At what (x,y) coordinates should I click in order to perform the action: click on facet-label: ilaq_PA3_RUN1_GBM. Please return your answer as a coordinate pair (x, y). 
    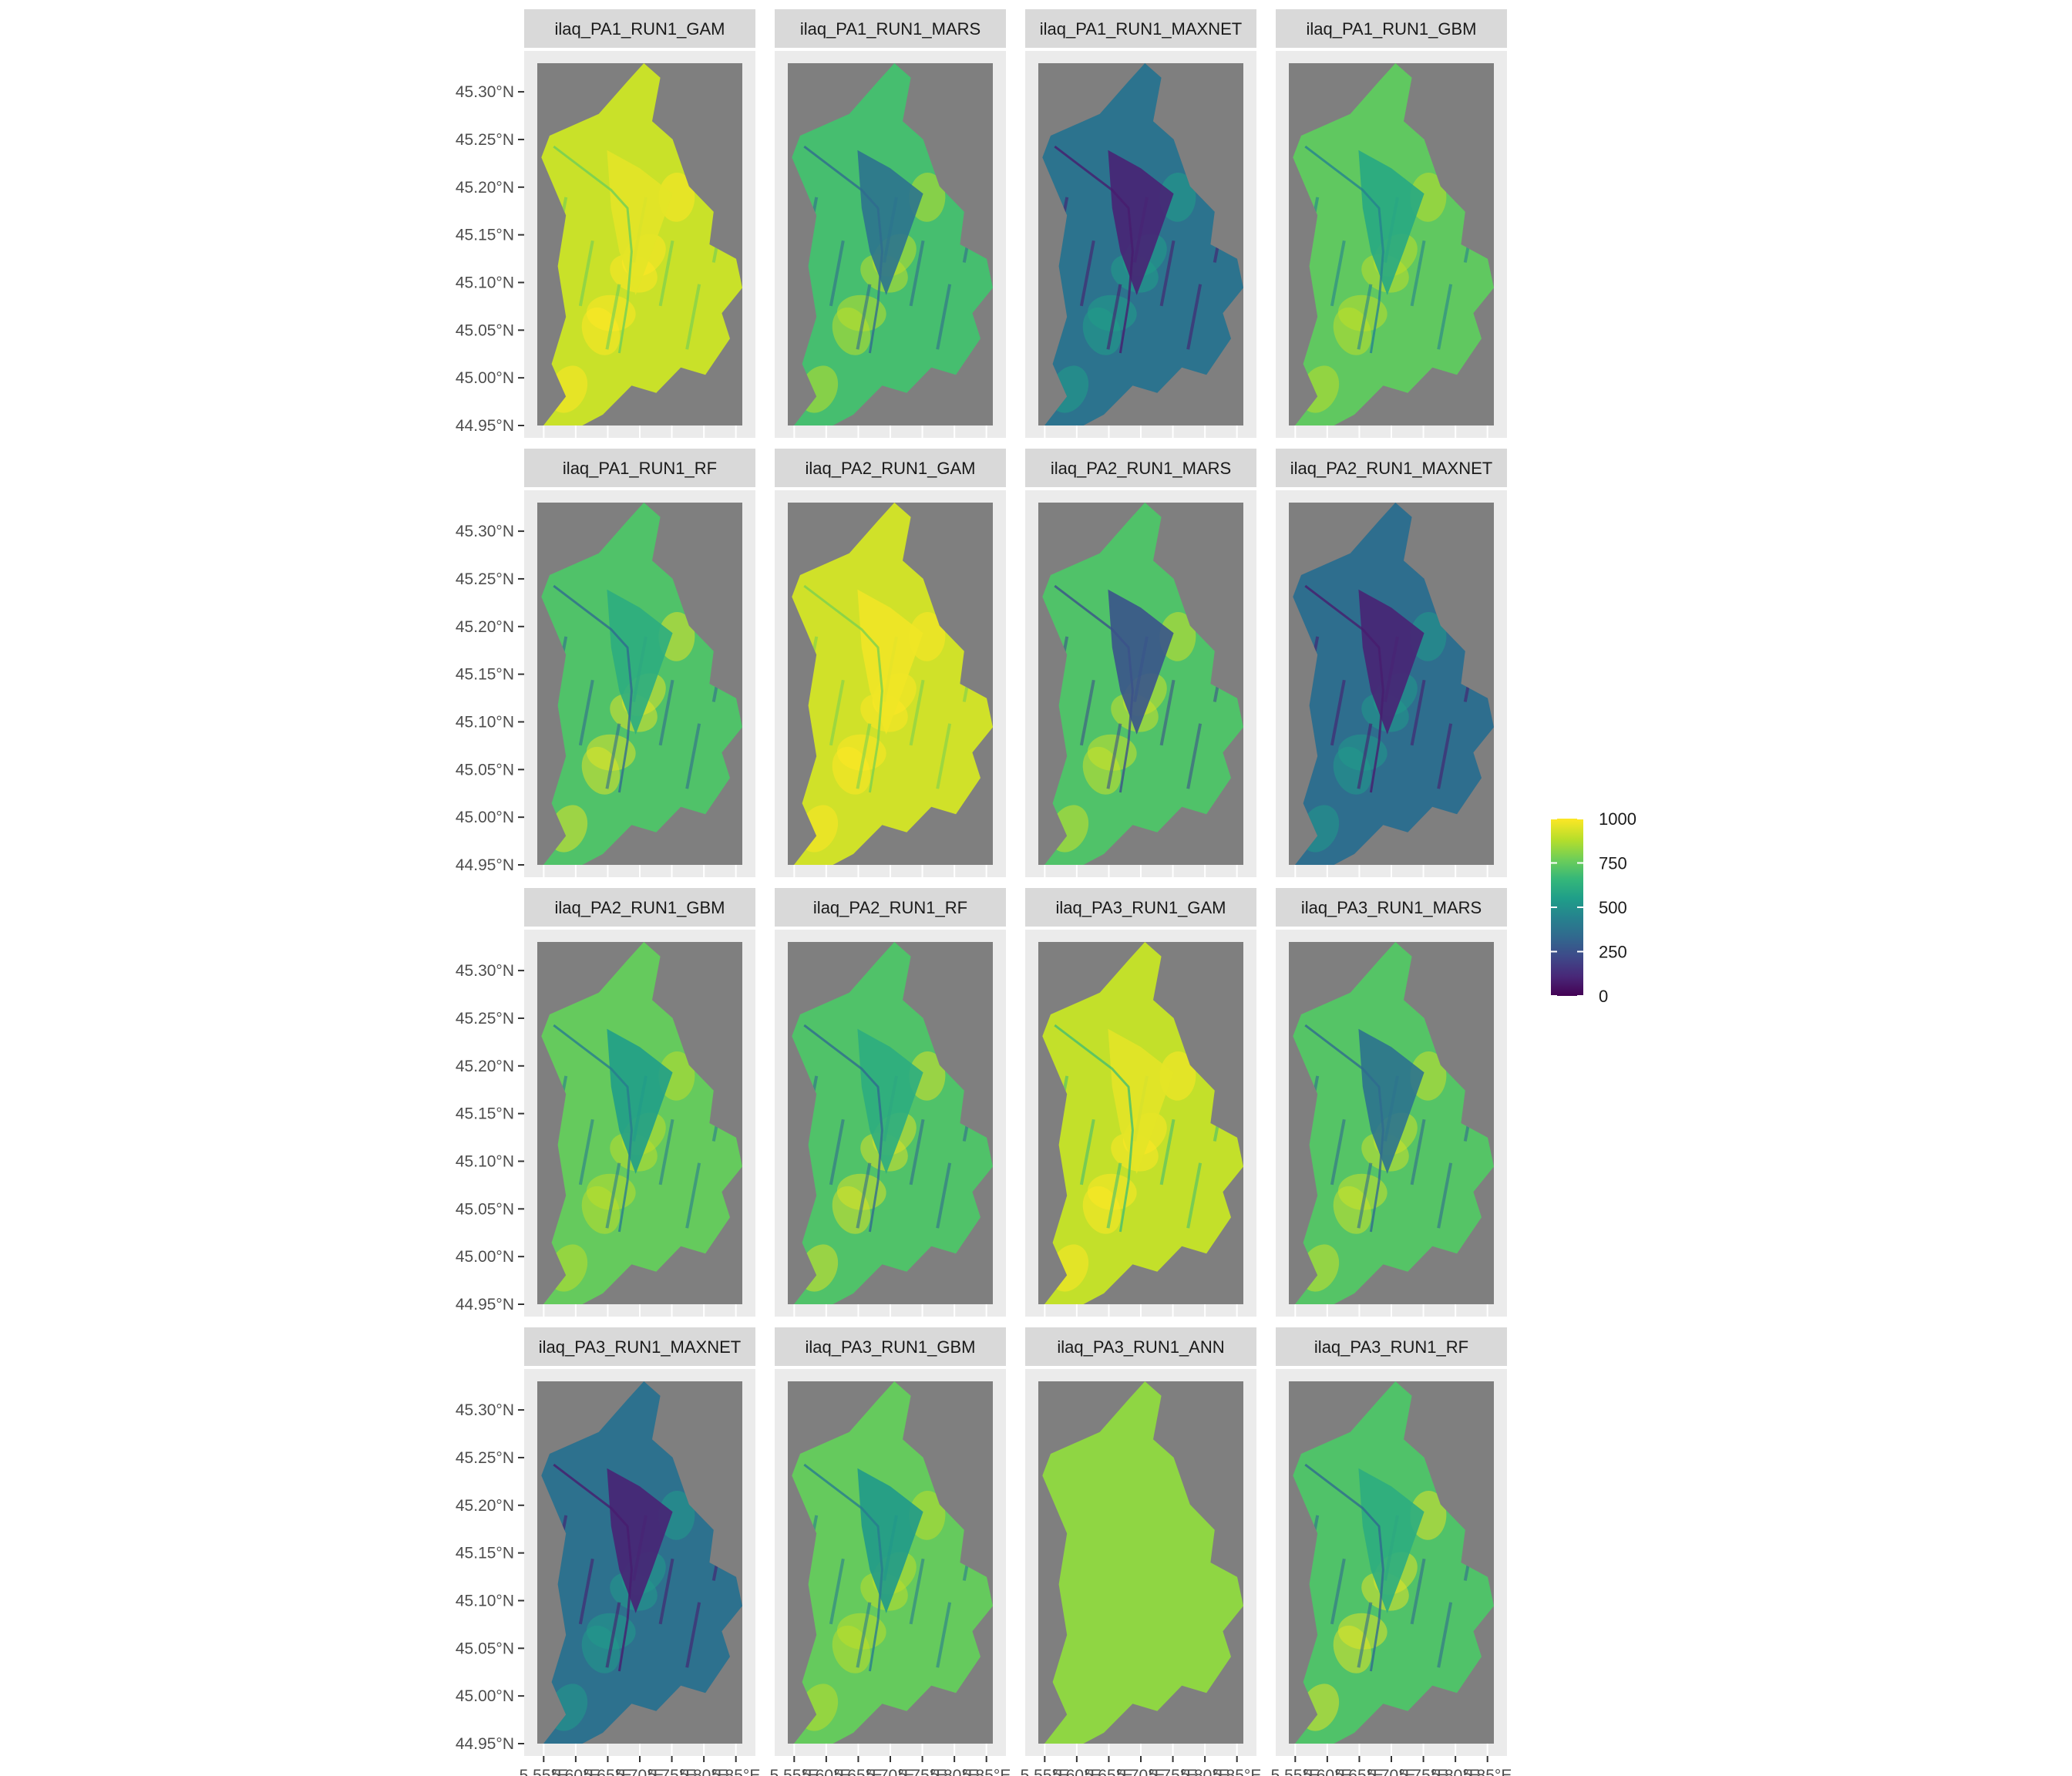
    Looking at the image, I should click on (891, 1347).